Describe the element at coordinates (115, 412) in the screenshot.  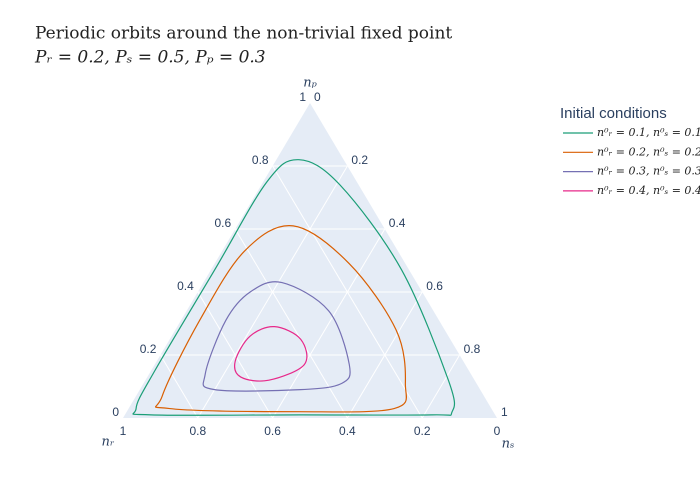
I see `a-tick-label: 0` at that location.